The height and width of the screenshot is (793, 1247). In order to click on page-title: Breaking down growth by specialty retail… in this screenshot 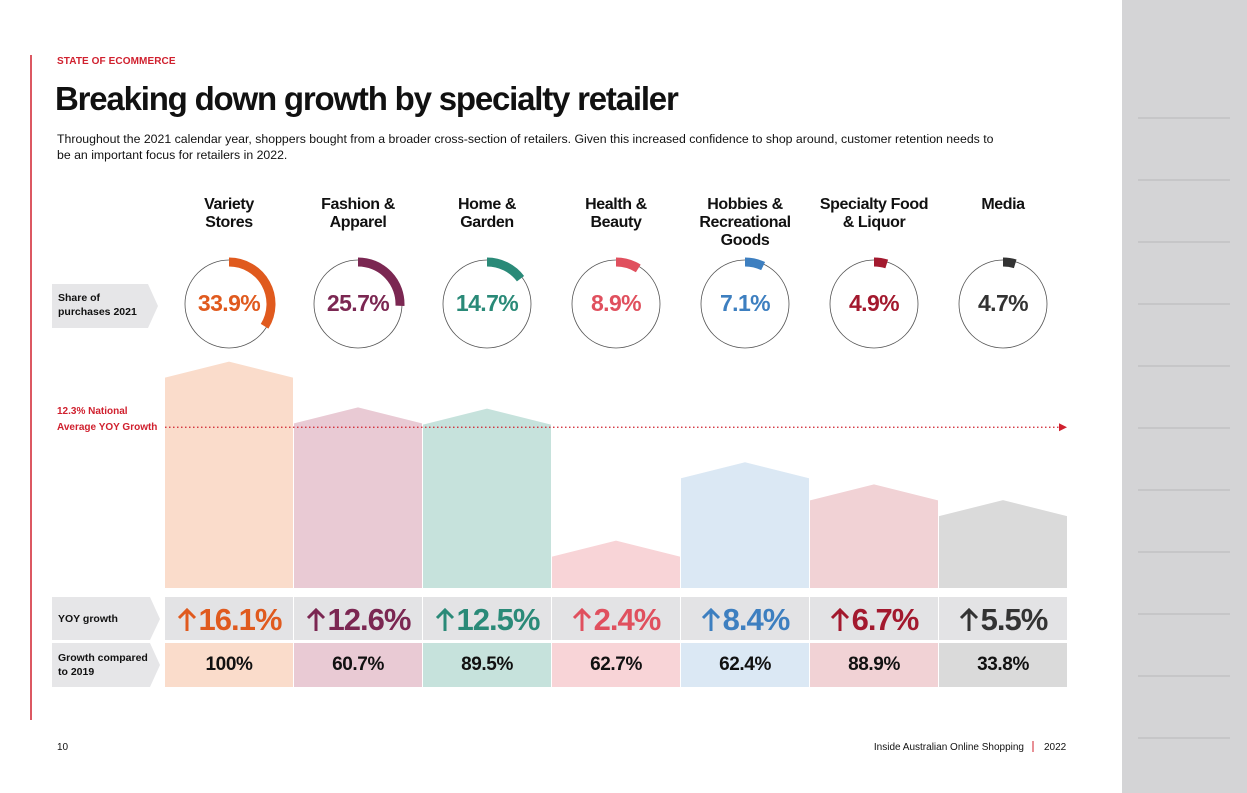, I will do `click(367, 98)`.